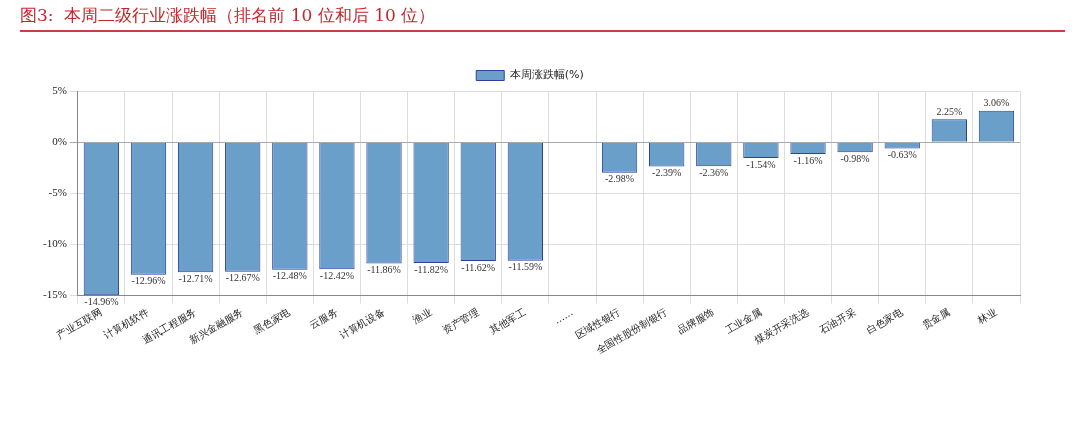 Image resolution: width=1080 pixels, height=438 pixels. I want to click on x-tick-label: 其他军工, so click(507, 321).